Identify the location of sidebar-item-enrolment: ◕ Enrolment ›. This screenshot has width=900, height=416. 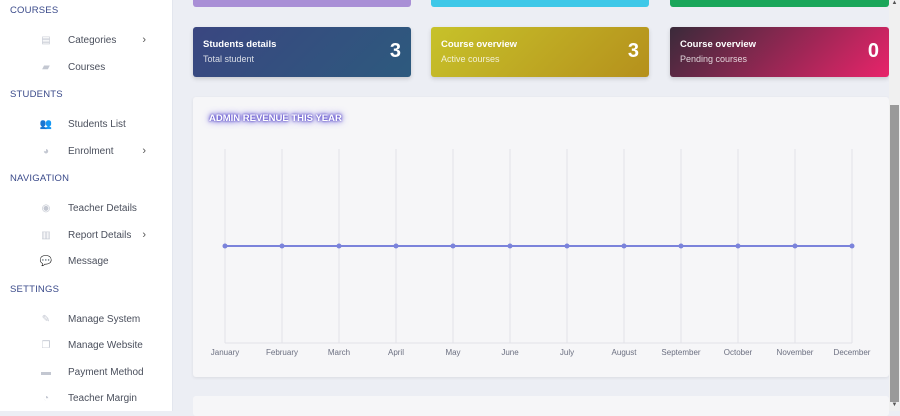
(101, 151).